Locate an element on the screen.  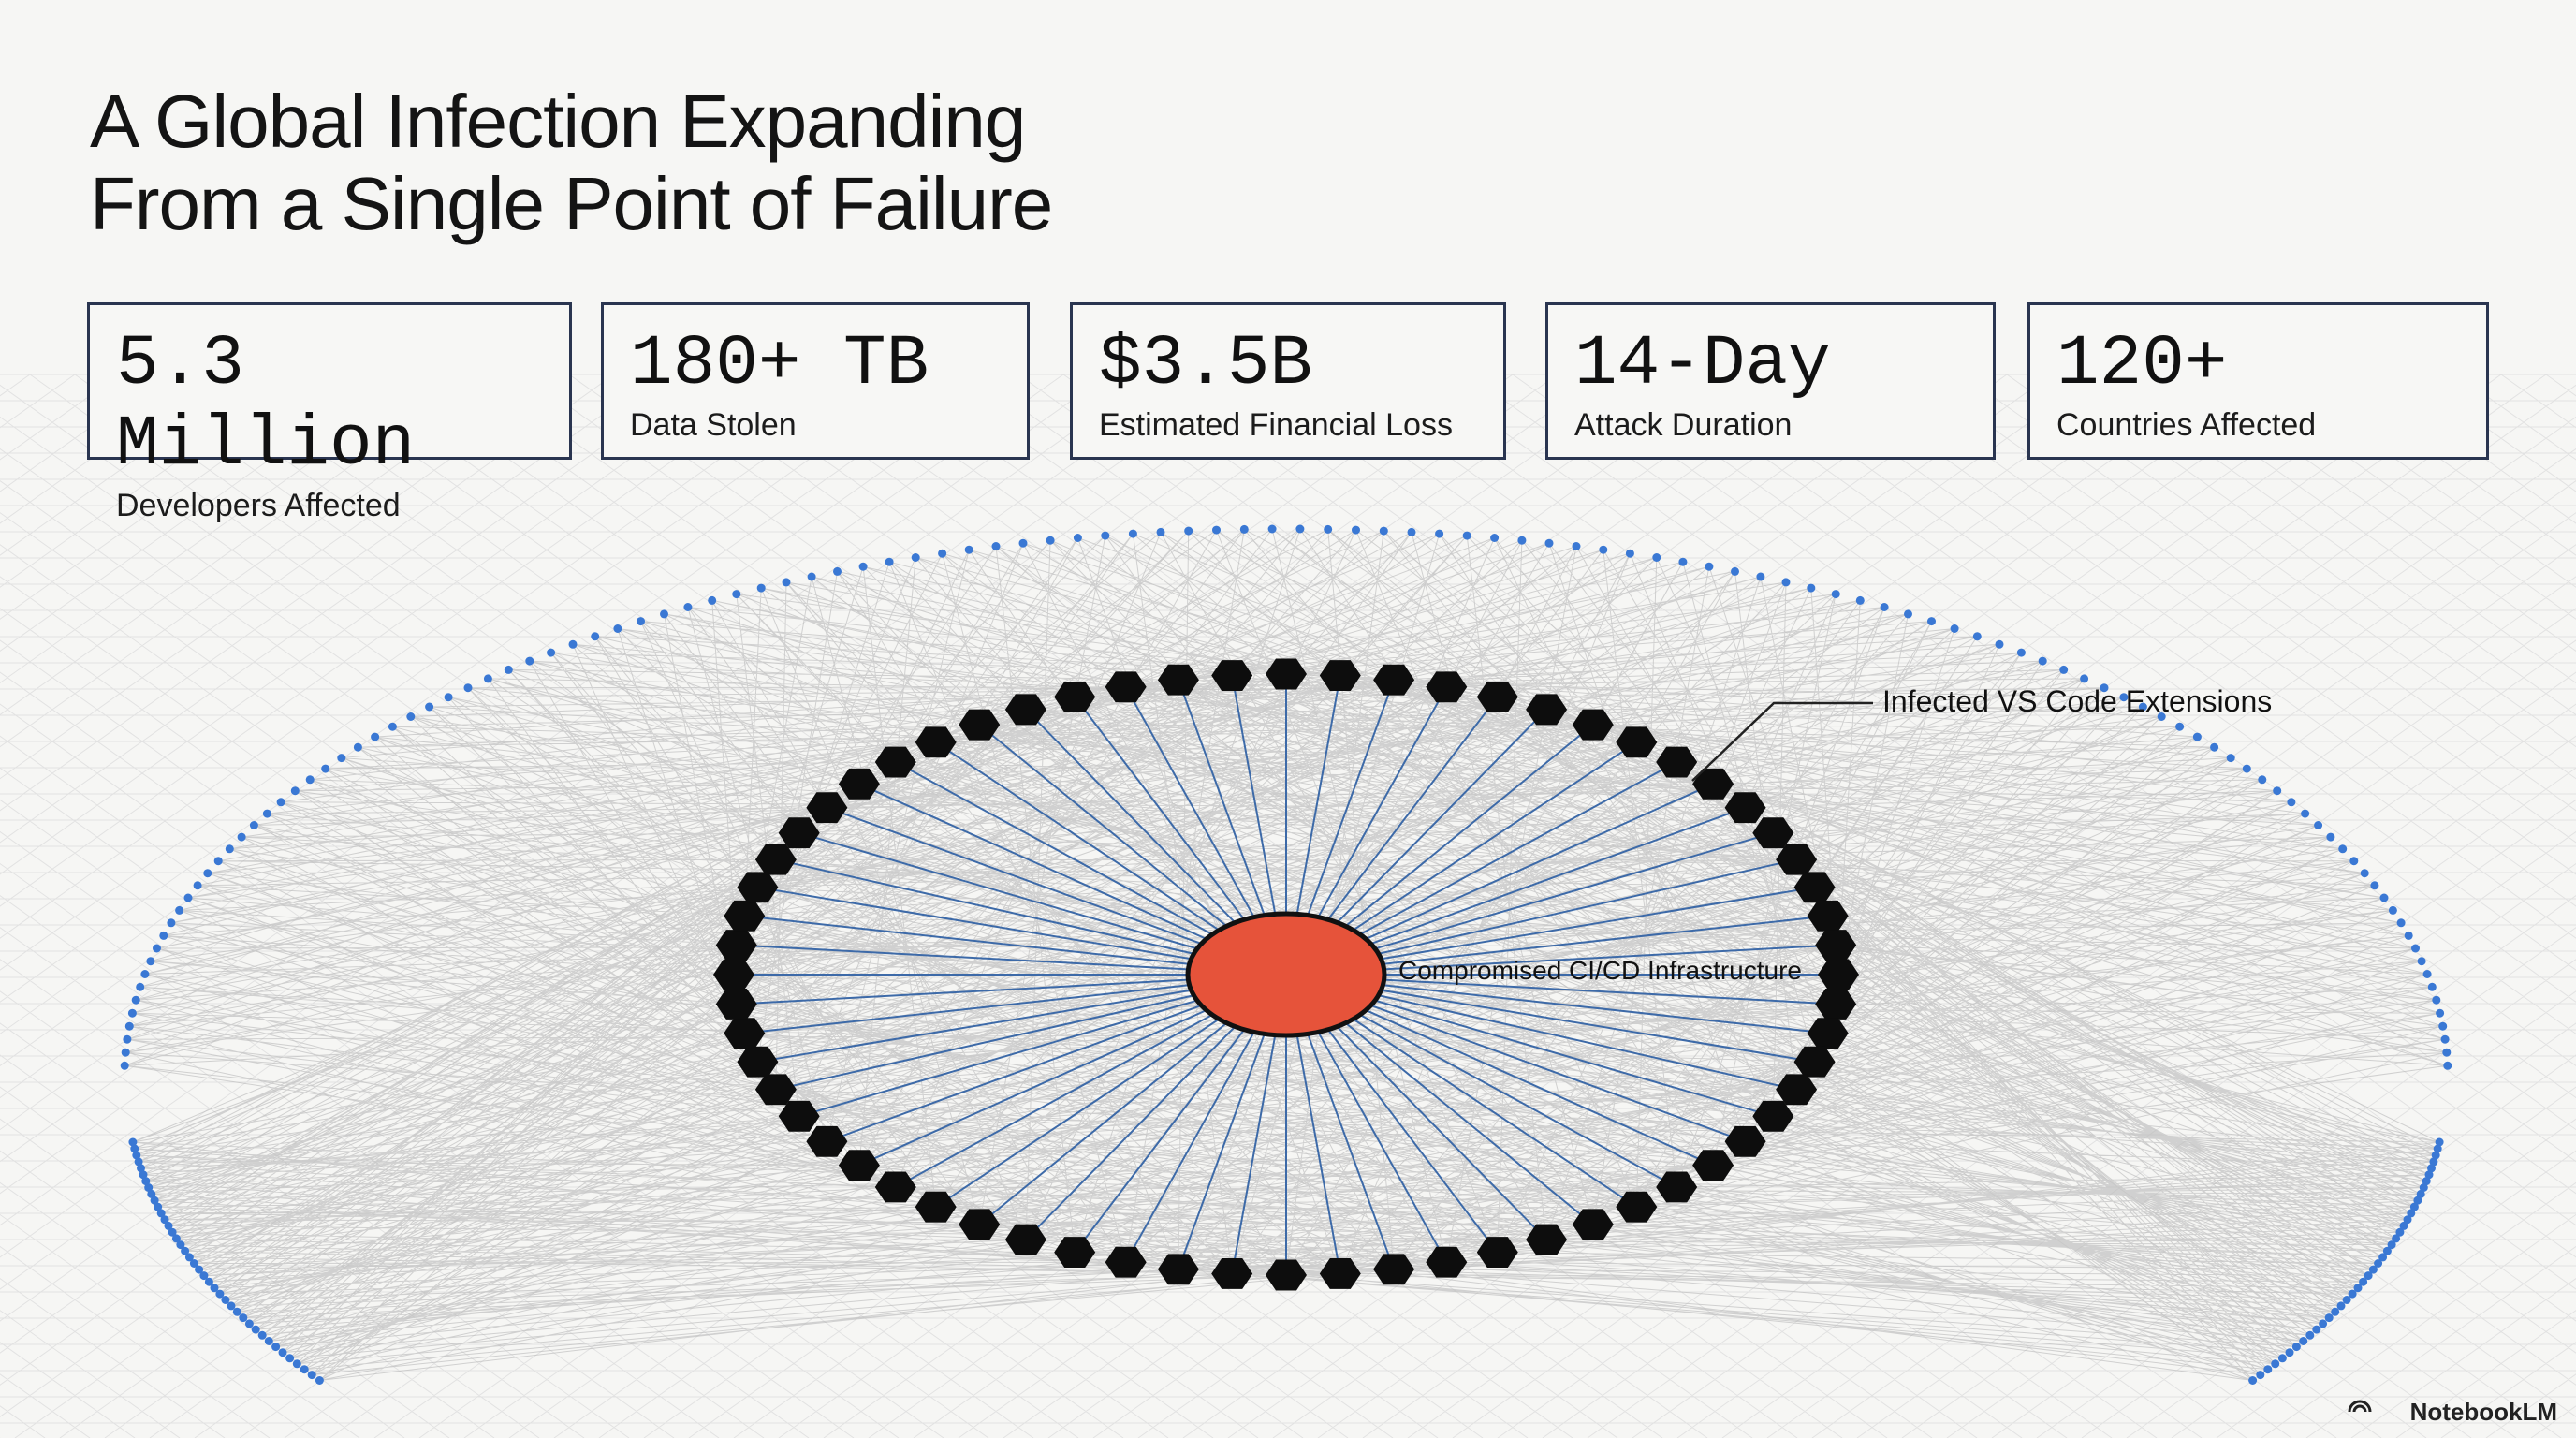
stat-label: Countries Affected is located at coordinates (2186, 425).